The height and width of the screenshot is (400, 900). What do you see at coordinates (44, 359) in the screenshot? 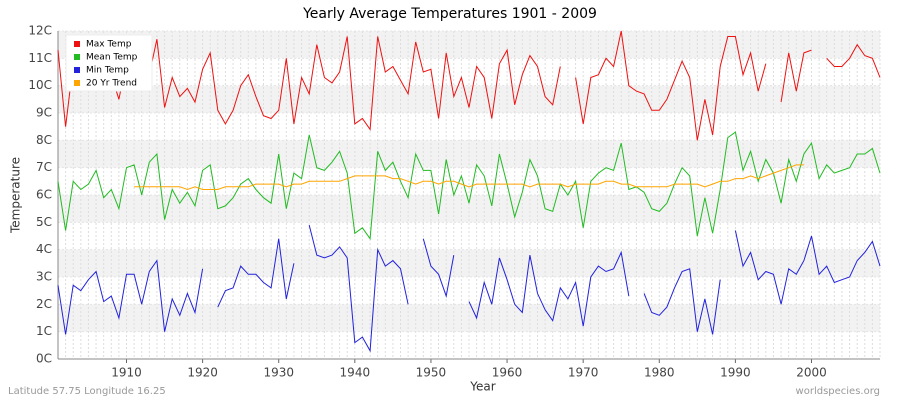
I see `y-tick-label: 0C` at bounding box center [44, 359].